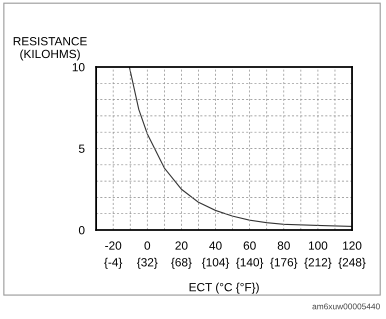  Describe the element at coordinates (346, 306) in the screenshot. I see `text: am6xuw00005440` at that location.